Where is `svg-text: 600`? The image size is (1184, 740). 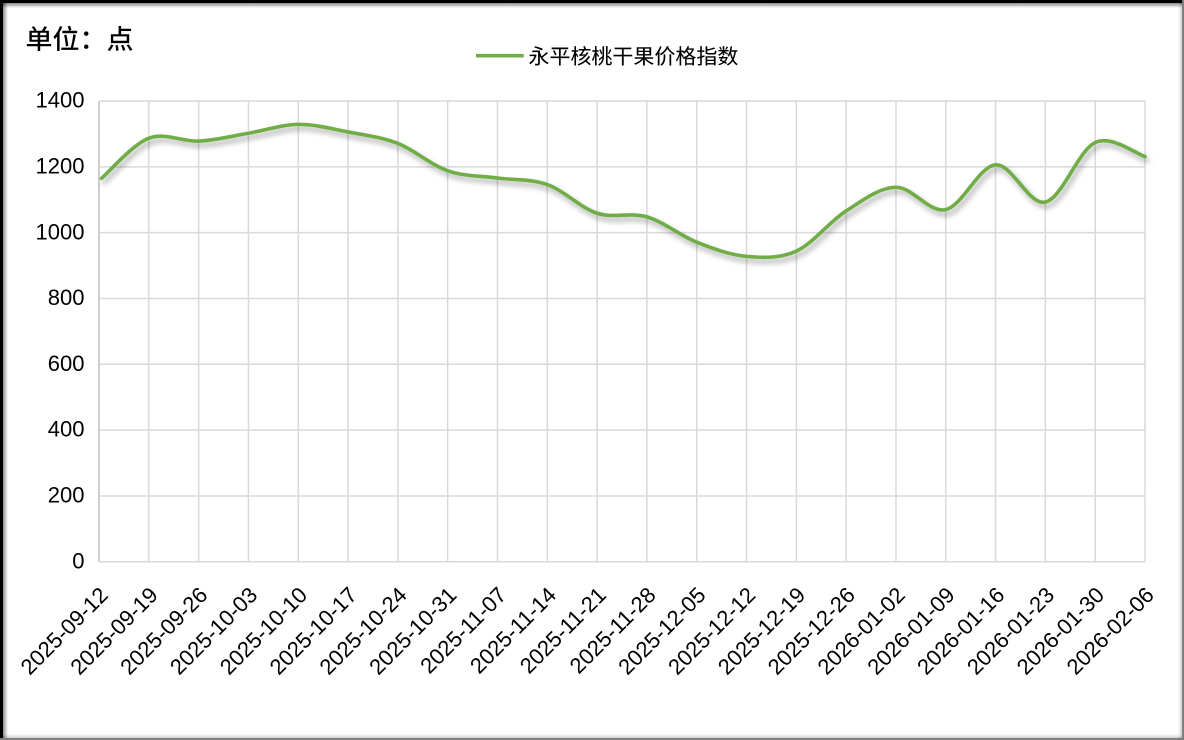 svg-text: 600 is located at coordinates (66, 363).